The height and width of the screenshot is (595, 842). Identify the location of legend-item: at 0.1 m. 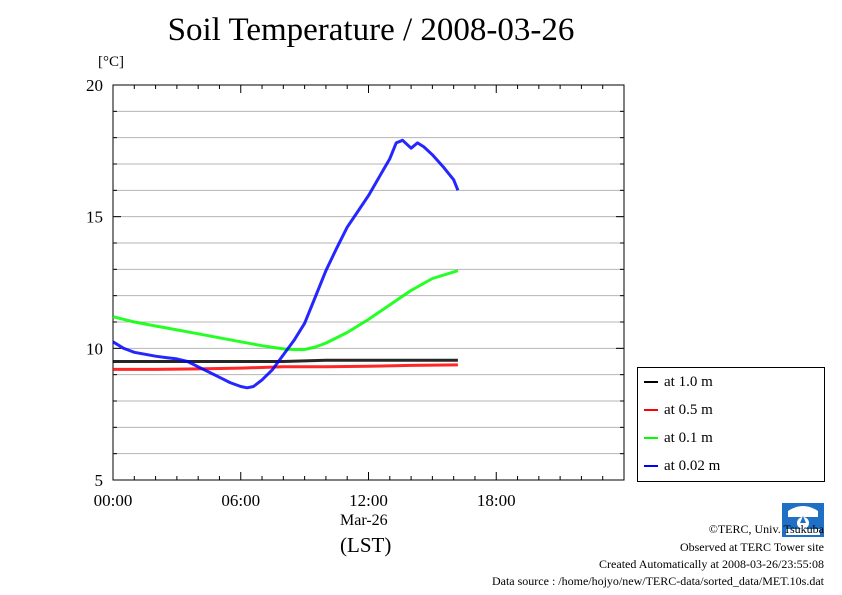
(678, 438).